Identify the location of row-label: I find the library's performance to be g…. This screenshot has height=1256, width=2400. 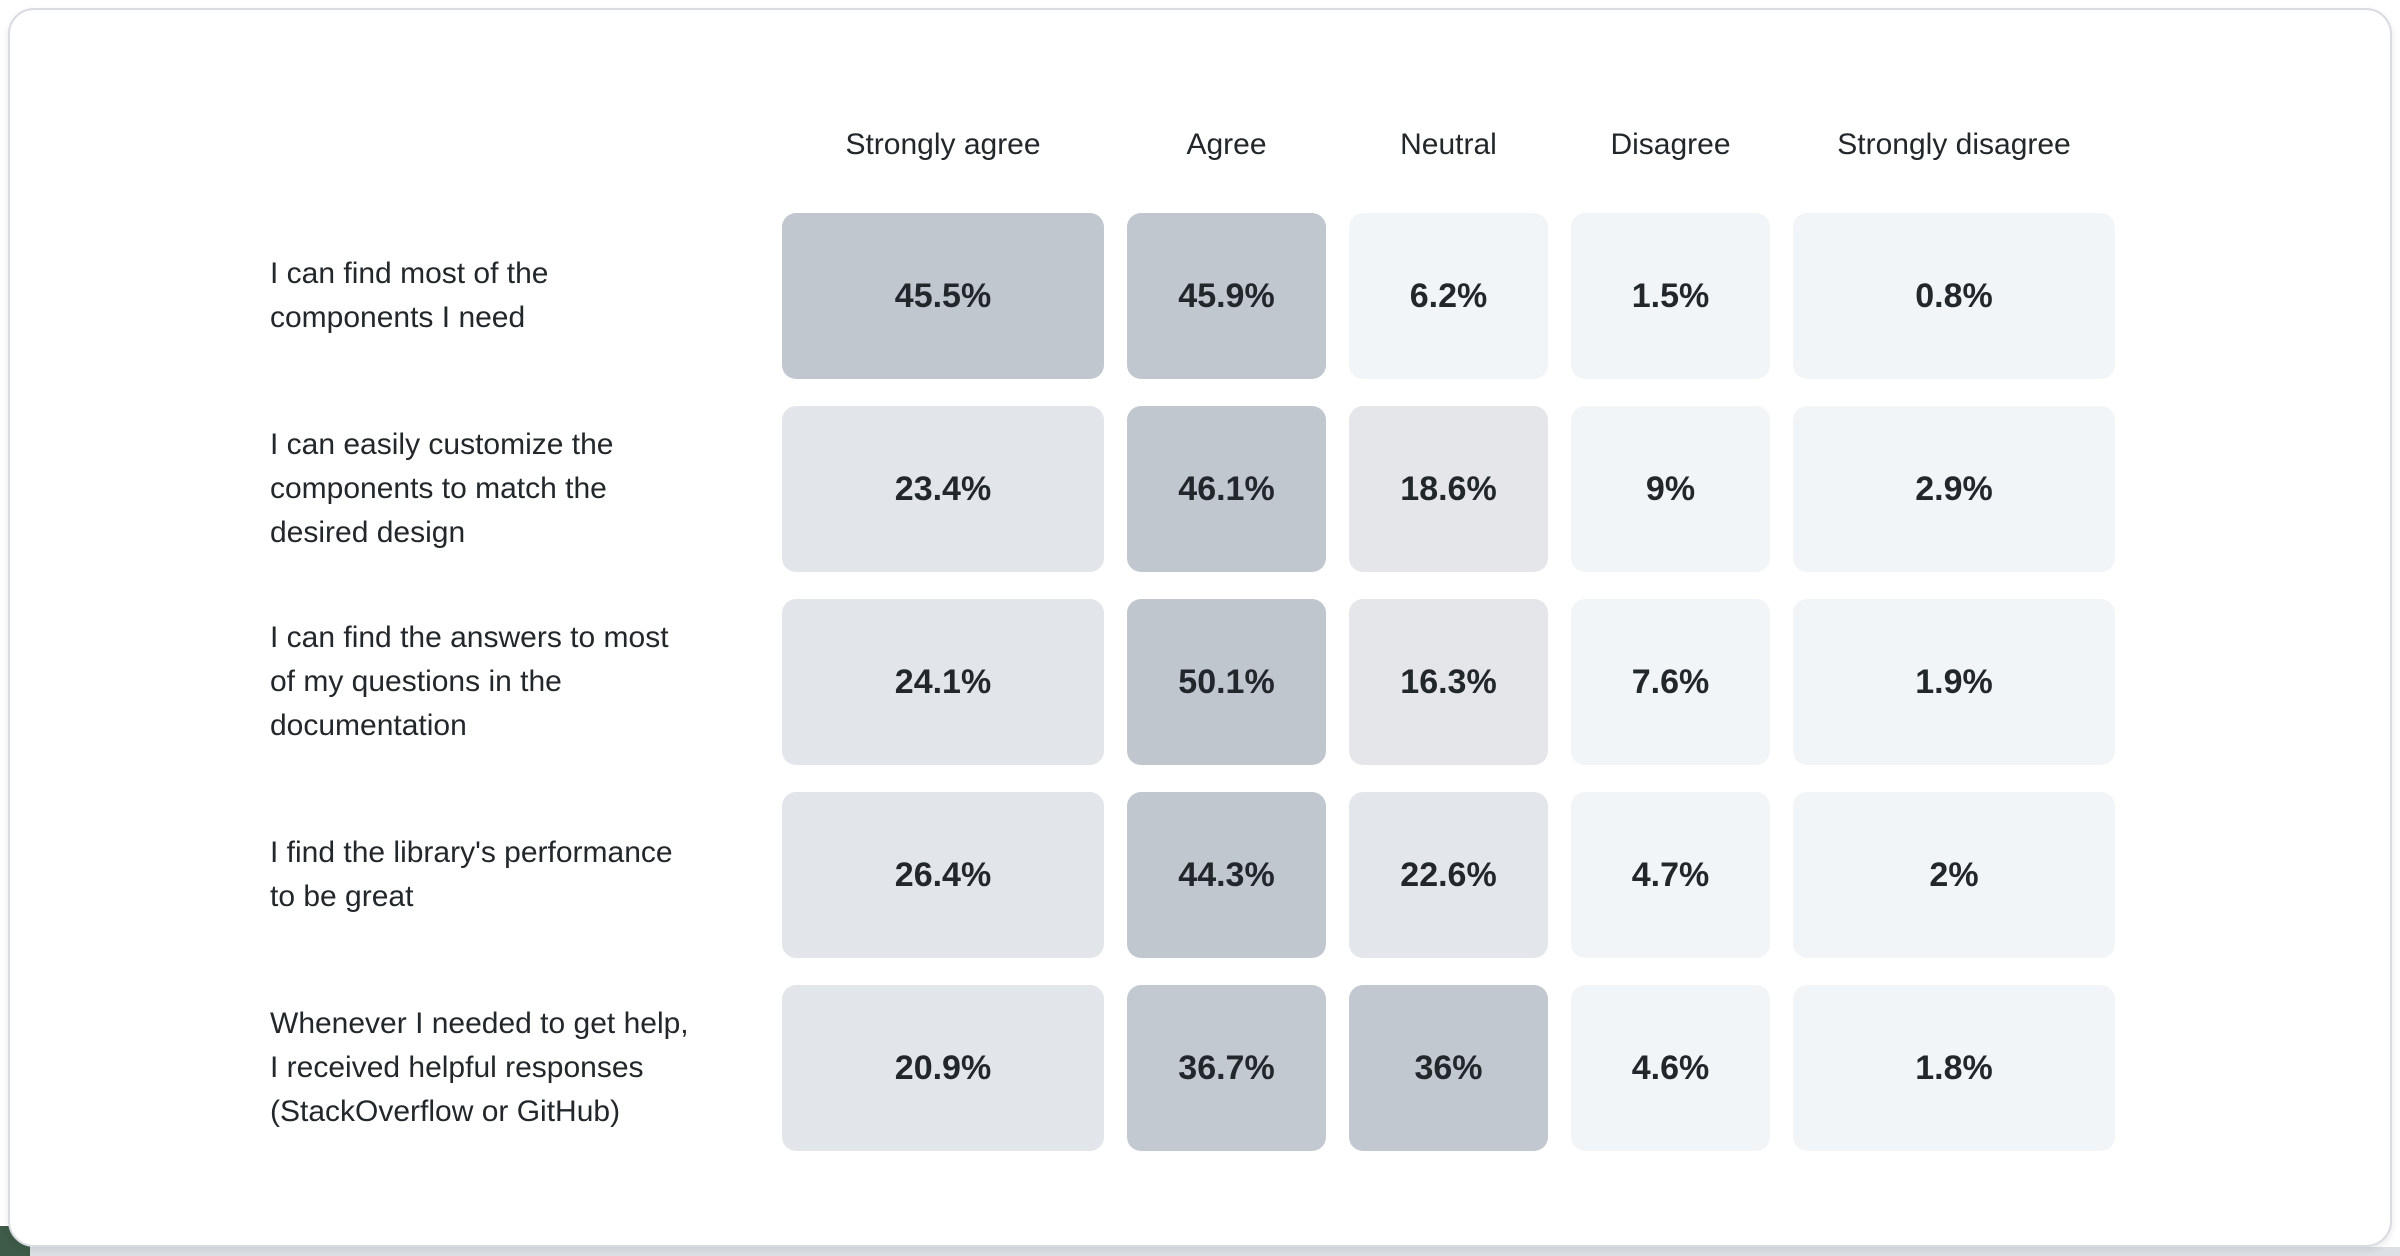
(471, 874).